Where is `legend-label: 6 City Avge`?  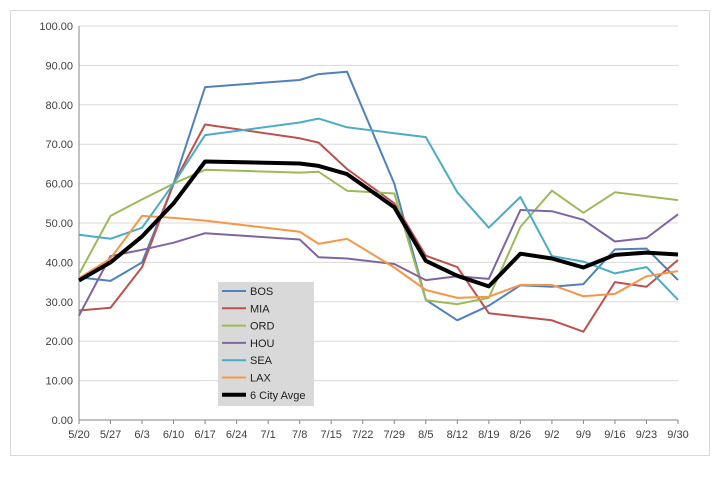
legend-label: 6 City Avge is located at coordinates (277, 396).